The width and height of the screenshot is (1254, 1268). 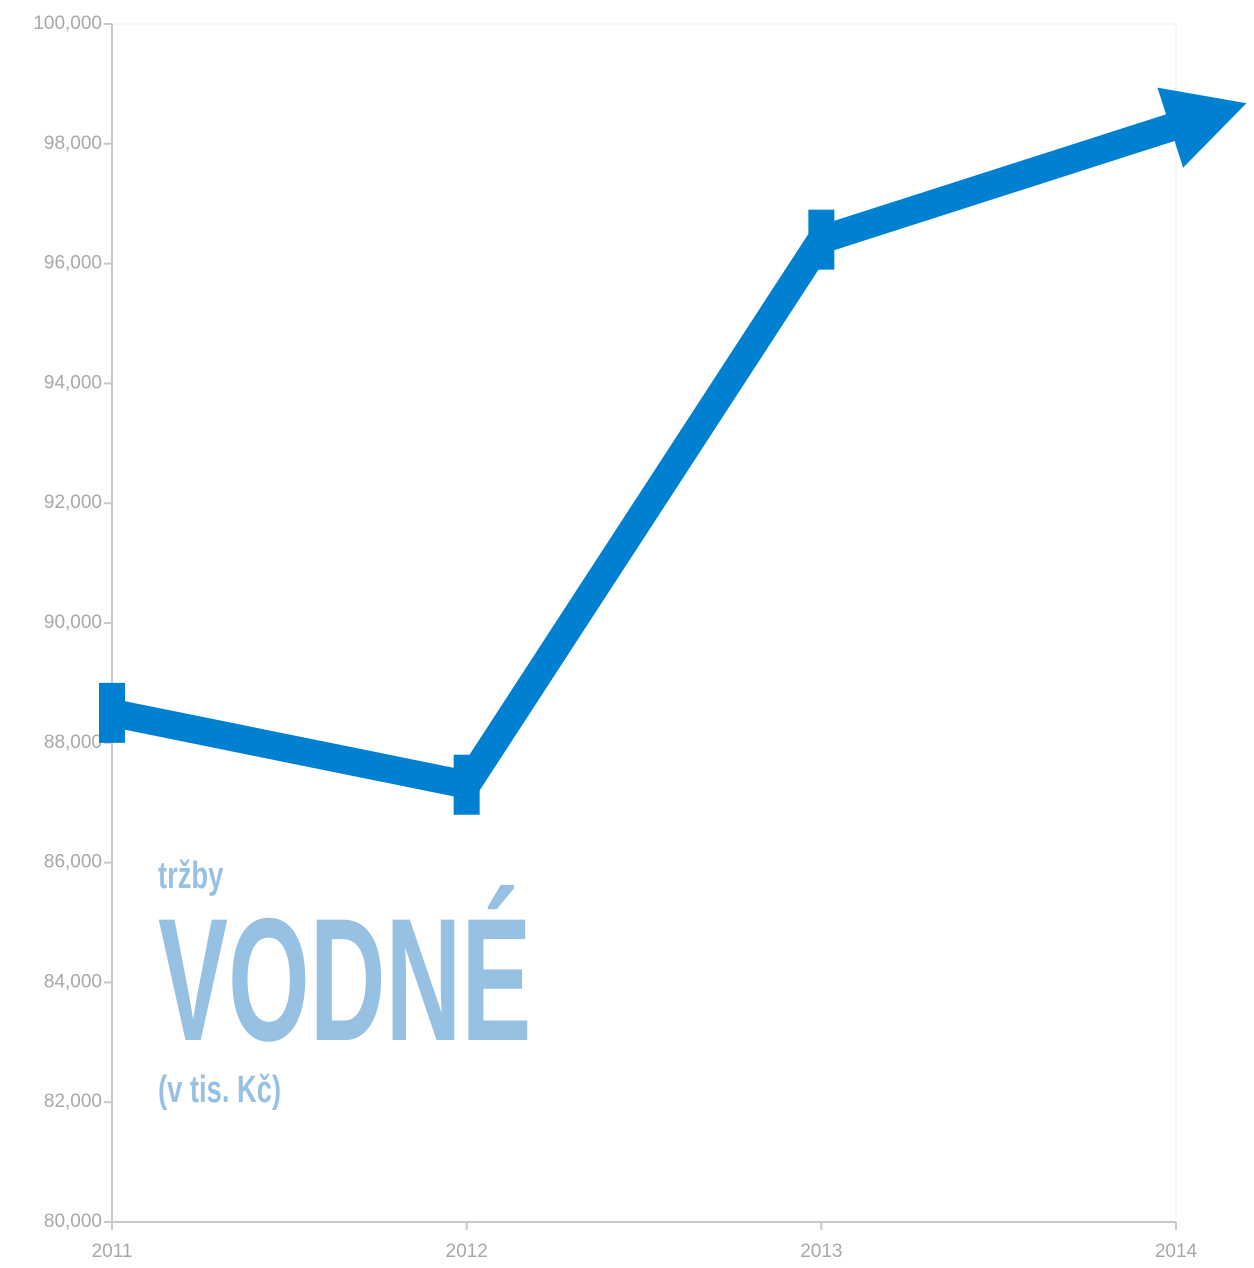 What do you see at coordinates (1202, 127) in the screenshot?
I see `arrowhead` at bounding box center [1202, 127].